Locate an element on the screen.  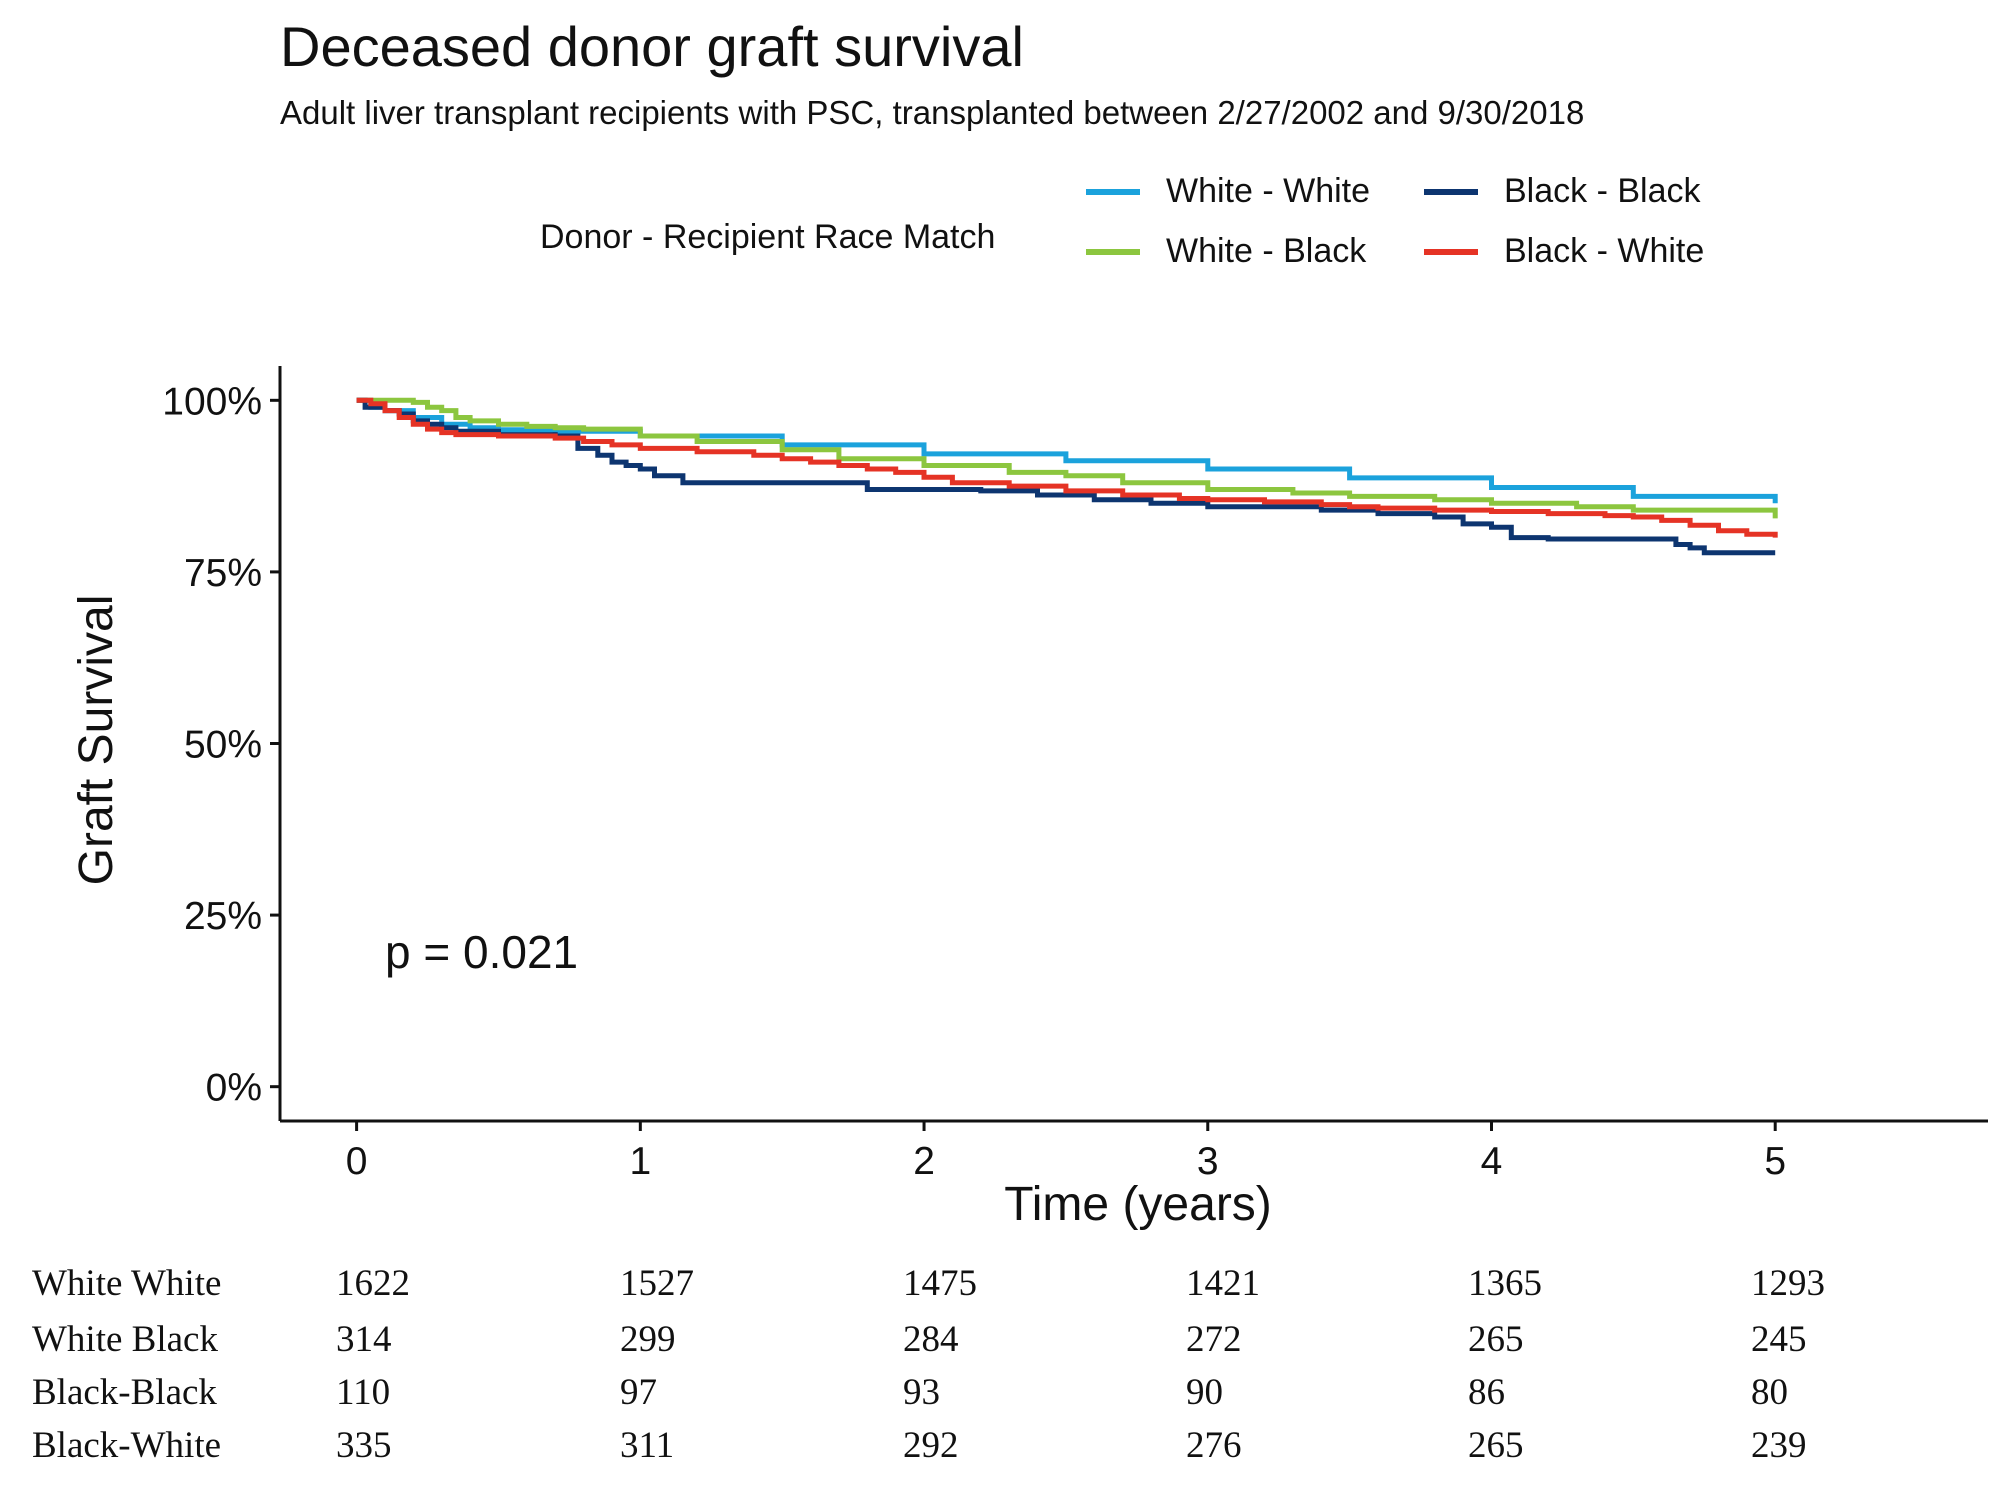
legend-title: Donor - Recipient Race Match is located at coordinates (768, 237).